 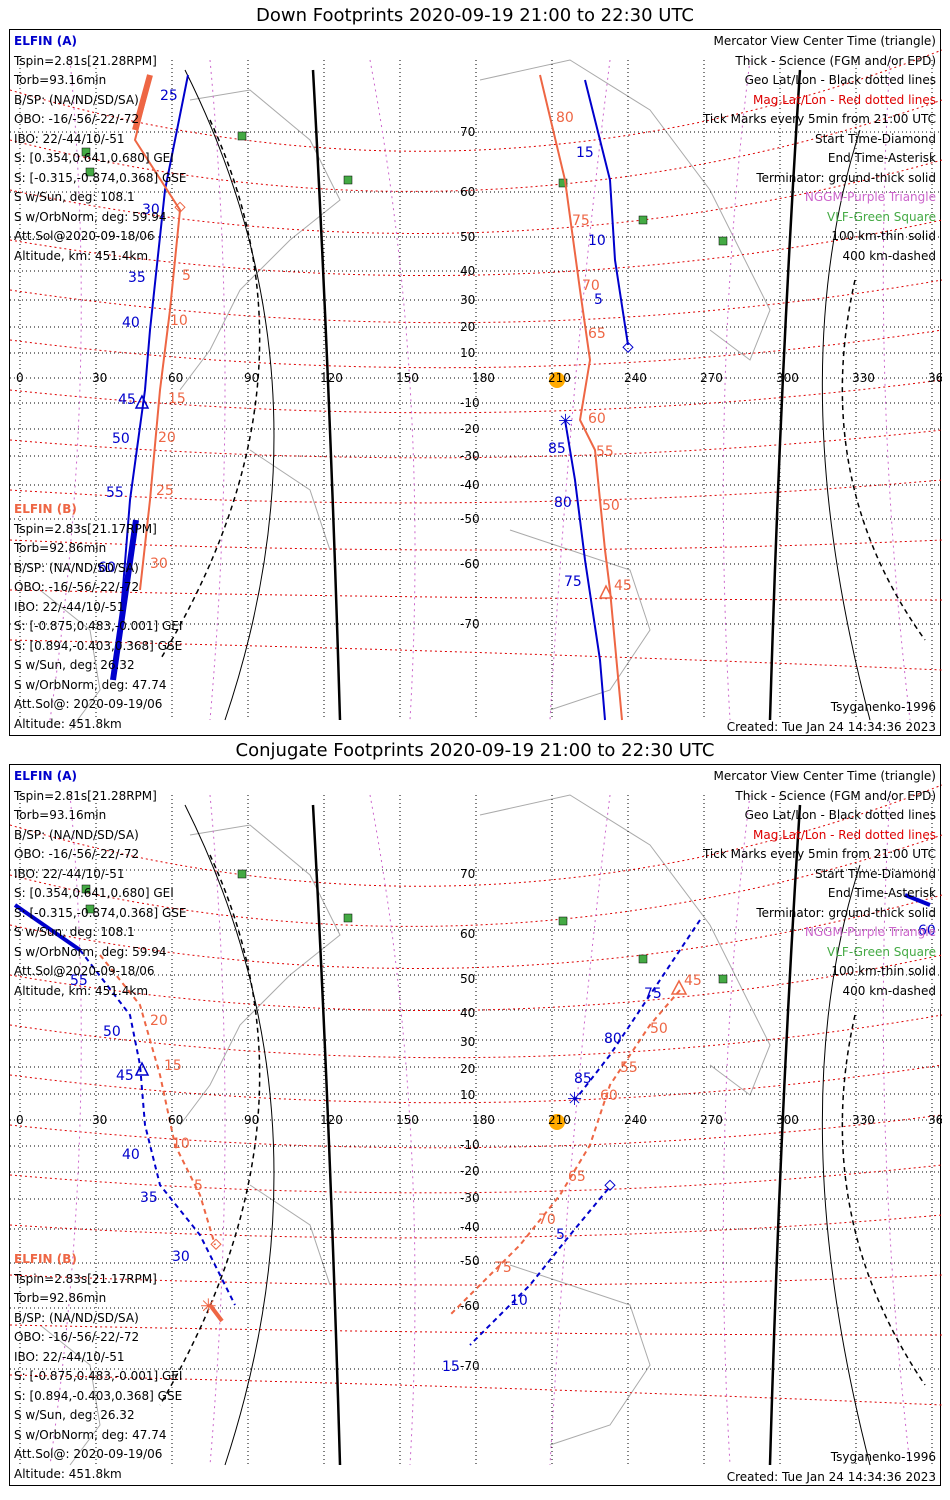 I want to click on elfin-a-header: ELFIN (A), so click(x=45, y=776).